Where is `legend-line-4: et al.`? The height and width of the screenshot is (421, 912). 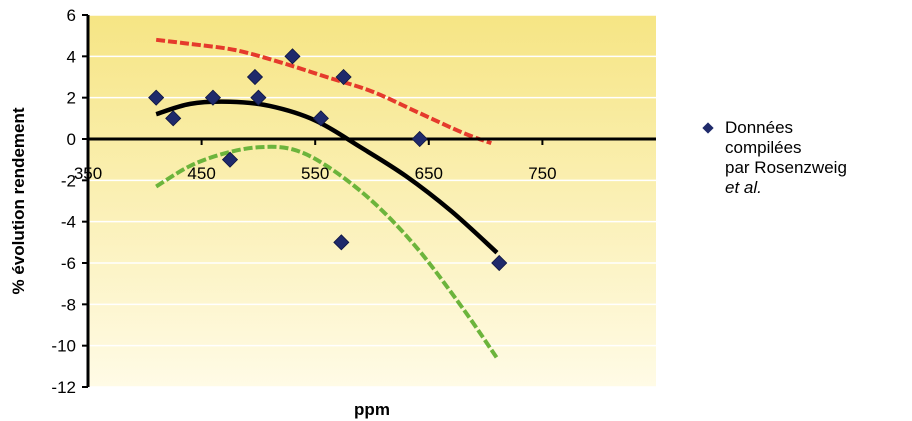
legend-line-4: et al. is located at coordinates (743, 187).